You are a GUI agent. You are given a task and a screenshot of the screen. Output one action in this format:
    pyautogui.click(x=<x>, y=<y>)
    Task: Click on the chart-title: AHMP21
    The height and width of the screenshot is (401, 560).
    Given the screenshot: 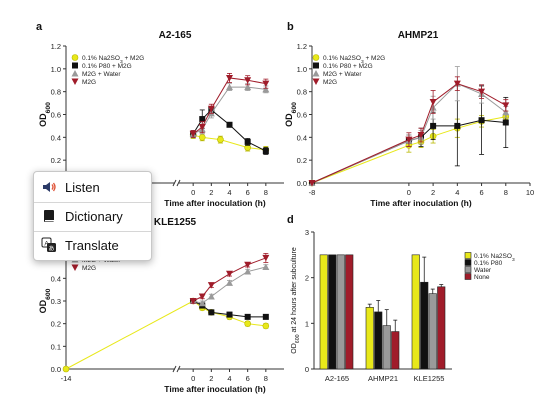 What is the action you would take?
    pyautogui.click(x=418, y=35)
    